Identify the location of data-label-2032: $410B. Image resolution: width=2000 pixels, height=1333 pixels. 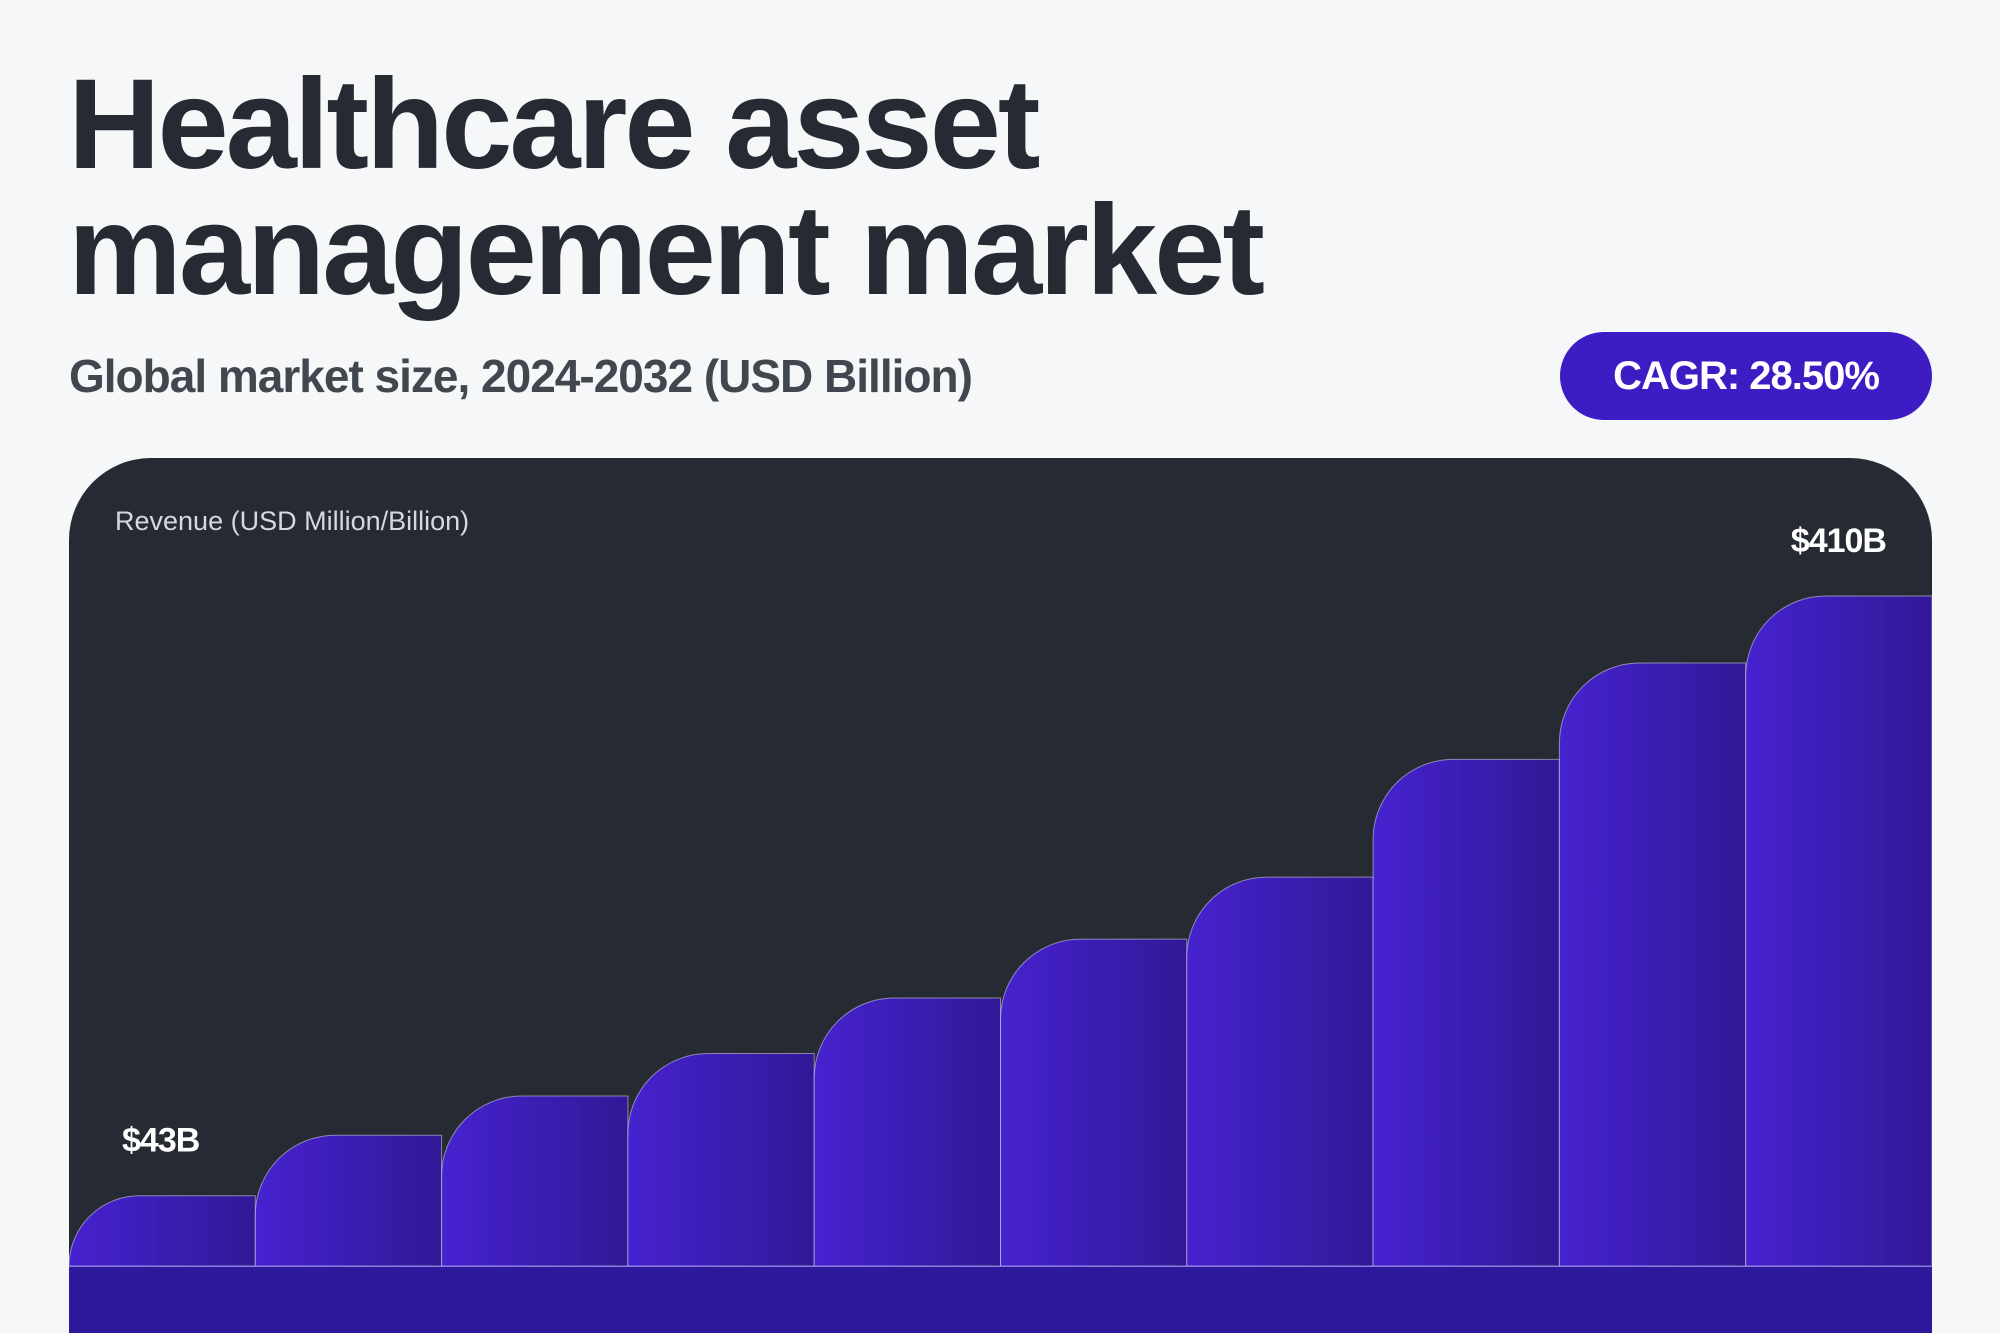
(1839, 541).